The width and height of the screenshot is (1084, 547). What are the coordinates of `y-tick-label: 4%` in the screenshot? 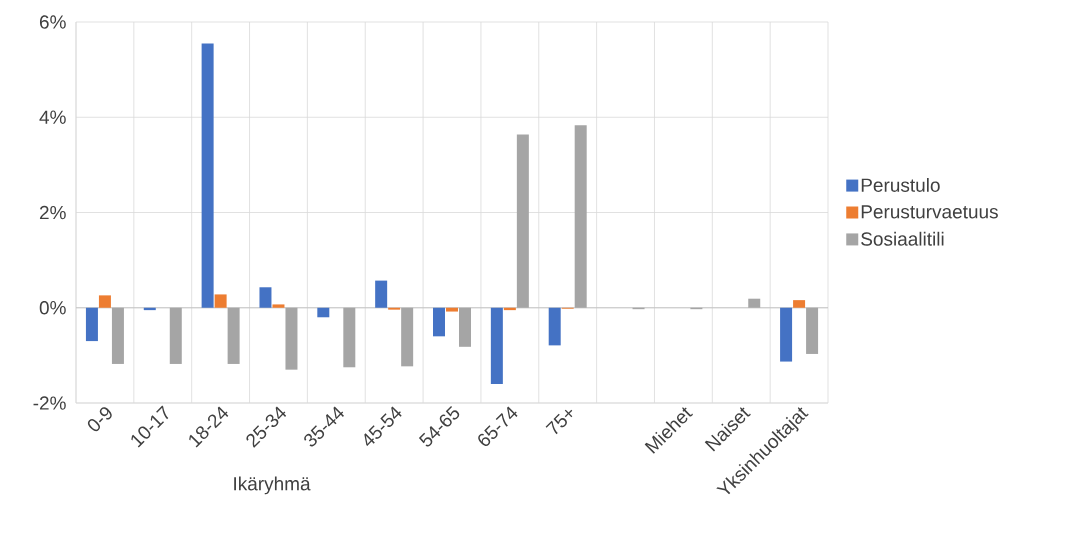 It's located at (52, 117).